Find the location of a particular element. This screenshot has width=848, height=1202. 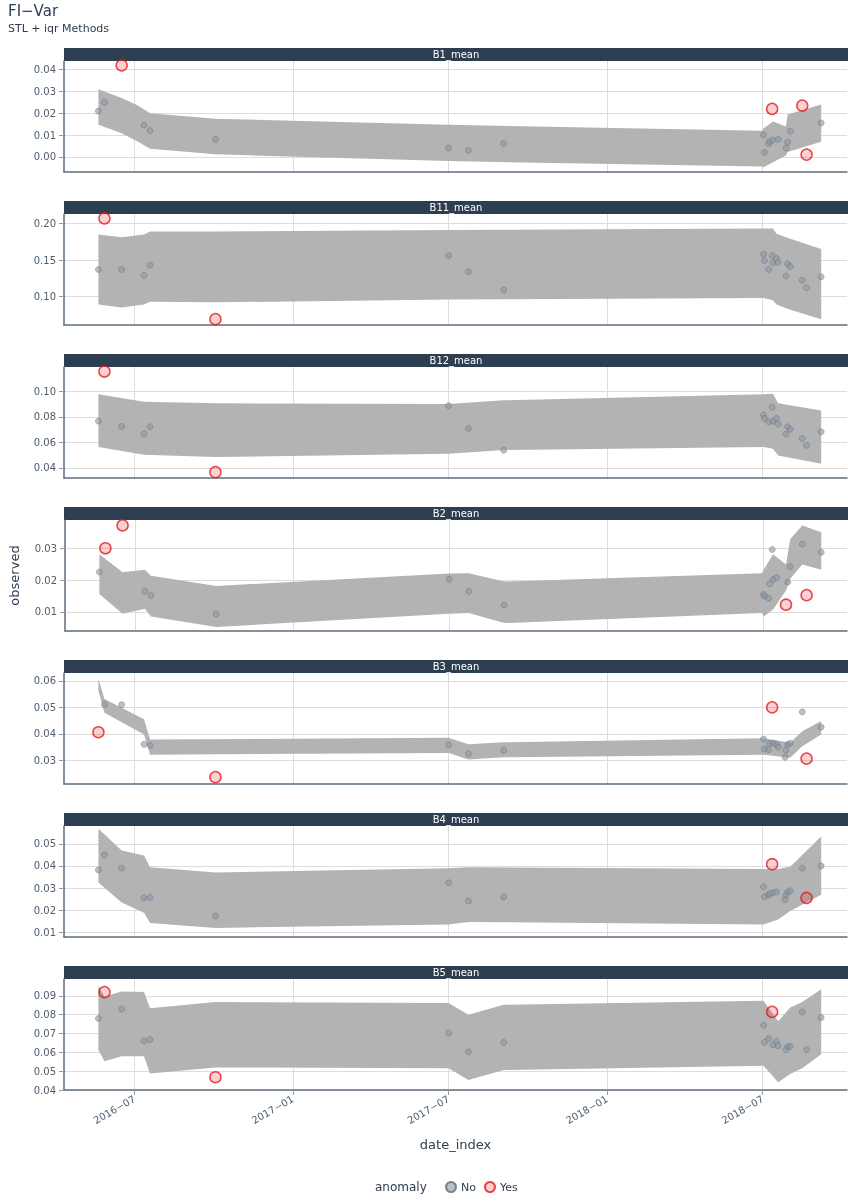

chart-title: B2_mean is located at coordinates (456, 513).